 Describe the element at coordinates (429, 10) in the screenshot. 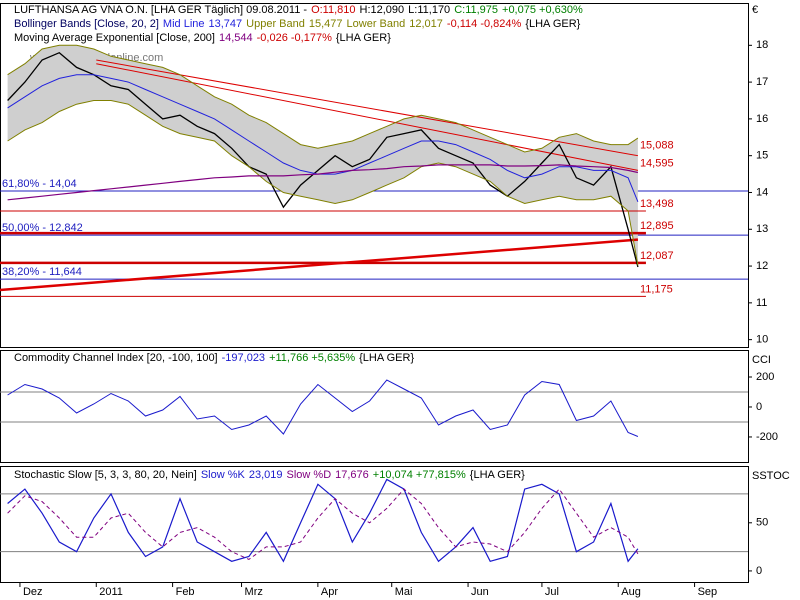

I see `ohlc-value: L:11,170` at that location.